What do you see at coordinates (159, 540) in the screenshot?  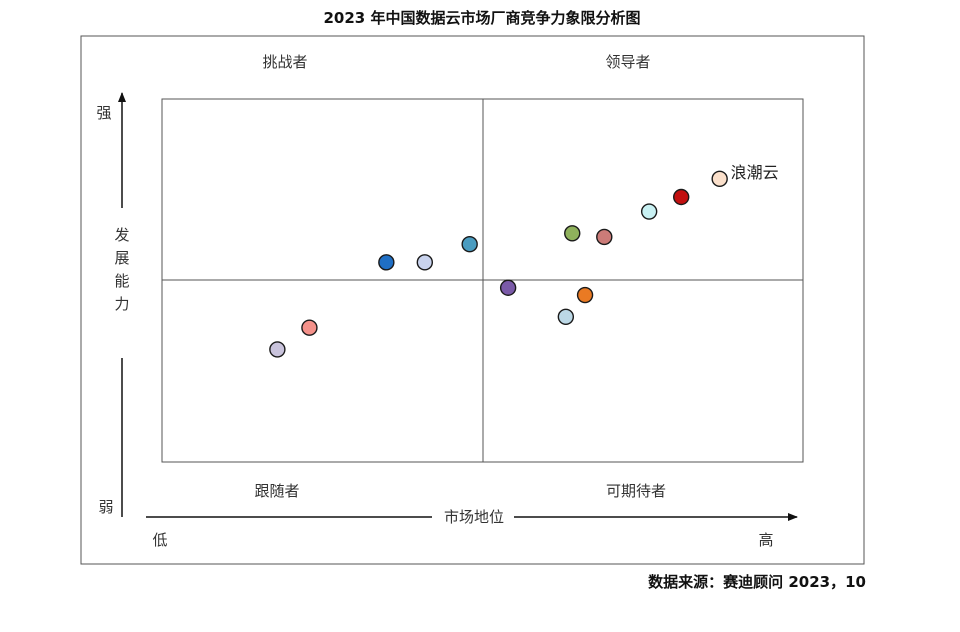 I see `x-axis-low-label: 低` at bounding box center [159, 540].